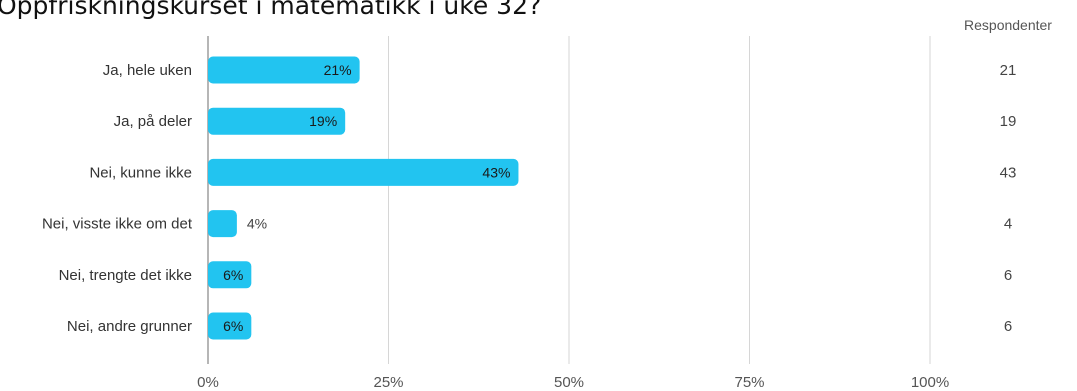  Describe the element at coordinates (208, 382) in the screenshot. I see `x-tick-label: 0%` at that location.